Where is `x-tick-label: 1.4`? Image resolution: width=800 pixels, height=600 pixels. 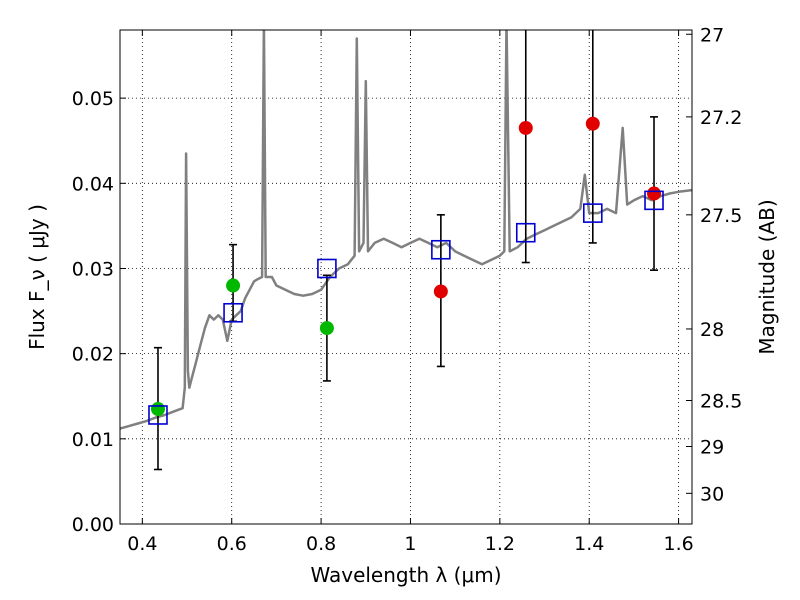 x-tick-label: 1.4 is located at coordinates (589, 544).